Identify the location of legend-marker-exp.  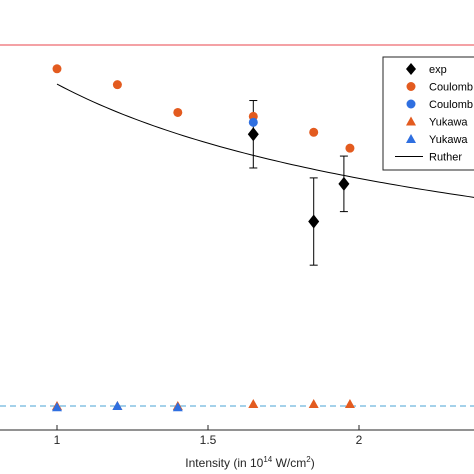
(411, 69).